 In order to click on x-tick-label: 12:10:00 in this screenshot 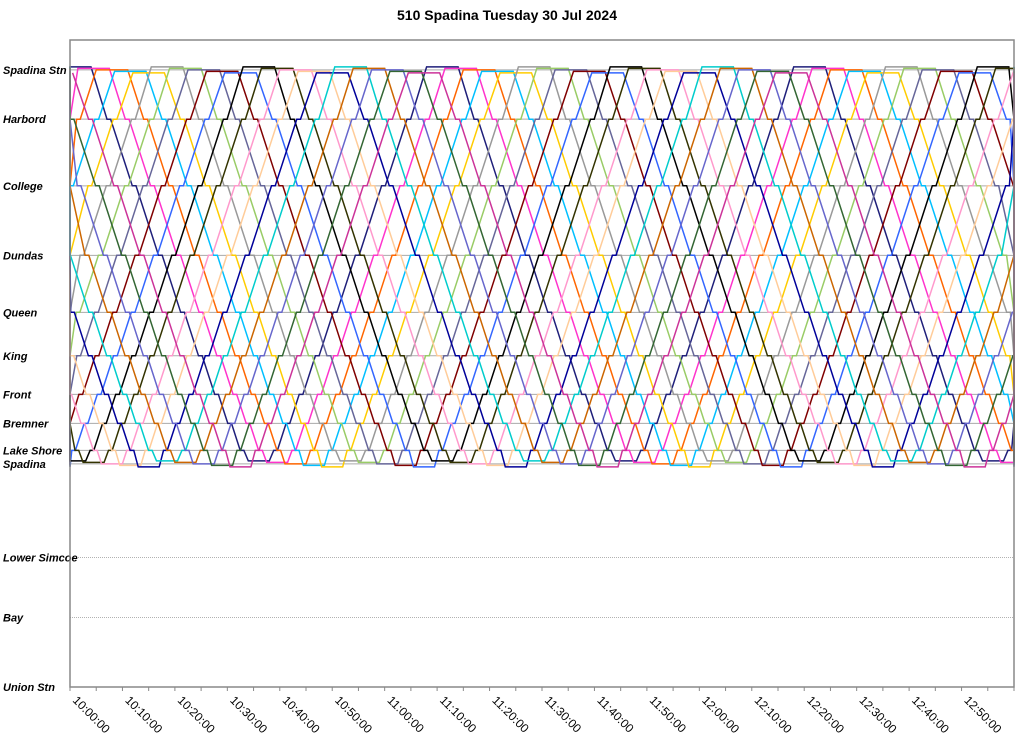, I will do `click(773, 714)`.